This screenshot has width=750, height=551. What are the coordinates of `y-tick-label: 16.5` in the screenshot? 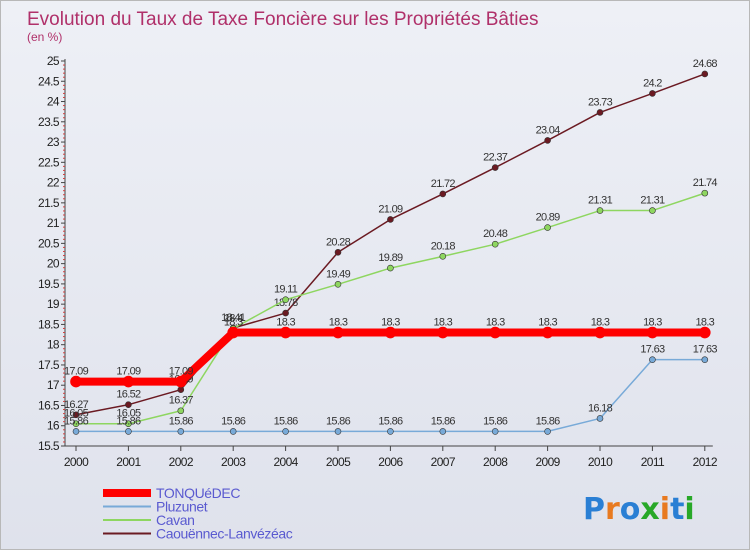 It's located at (49, 405).